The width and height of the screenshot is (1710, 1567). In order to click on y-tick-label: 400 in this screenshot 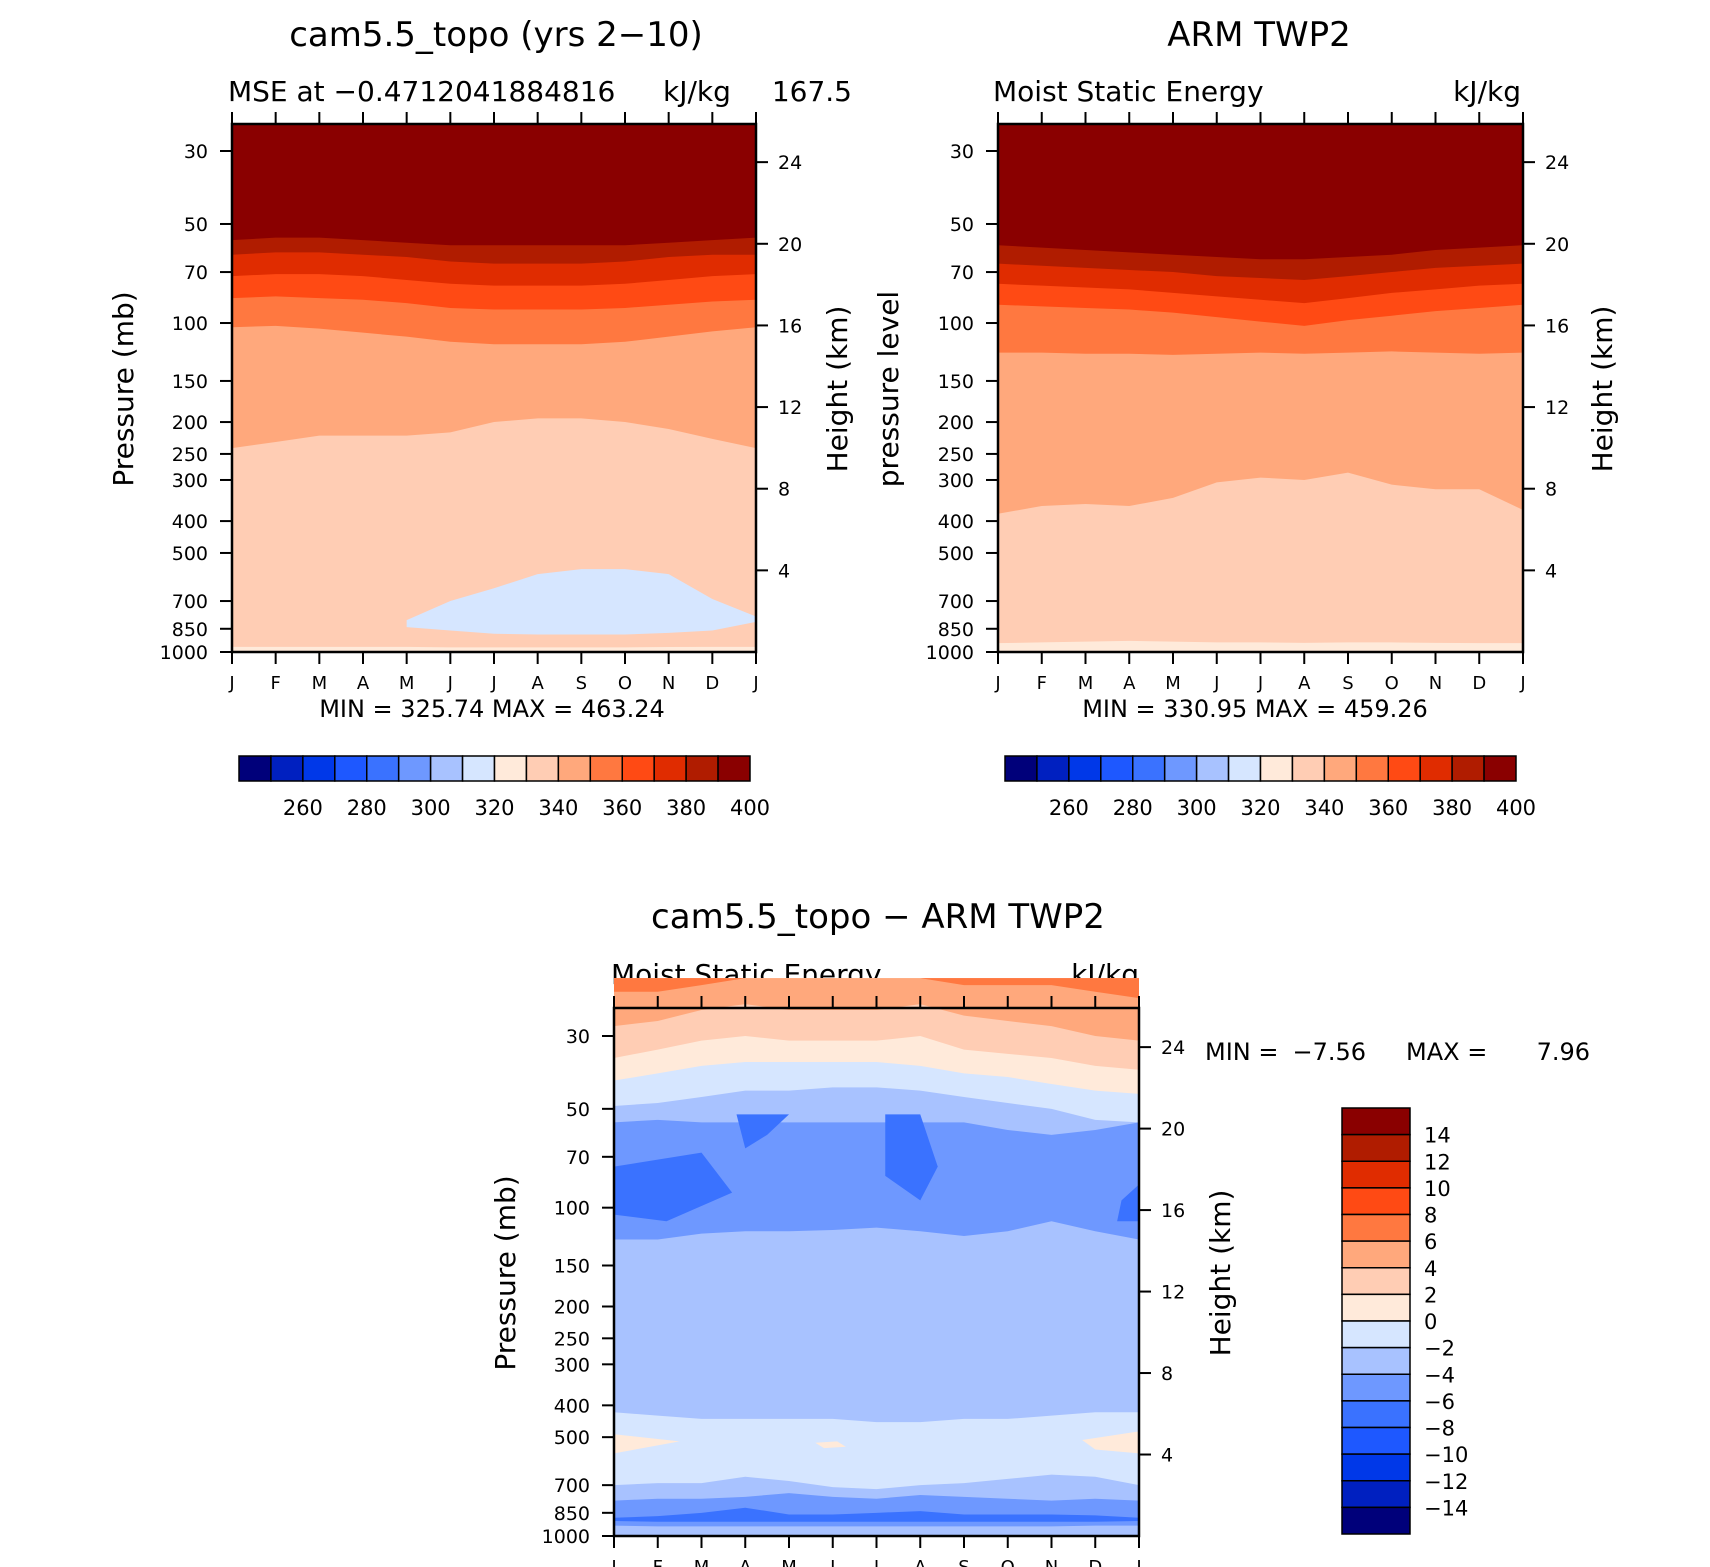, I will do `click(572, 1406)`.